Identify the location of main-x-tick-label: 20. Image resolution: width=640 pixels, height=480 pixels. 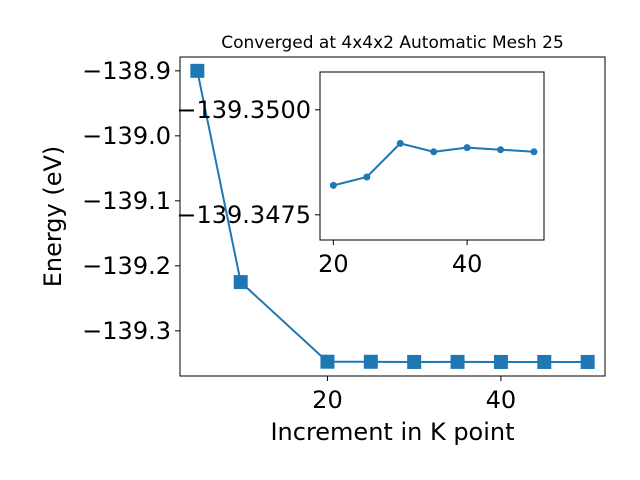
(327, 400).